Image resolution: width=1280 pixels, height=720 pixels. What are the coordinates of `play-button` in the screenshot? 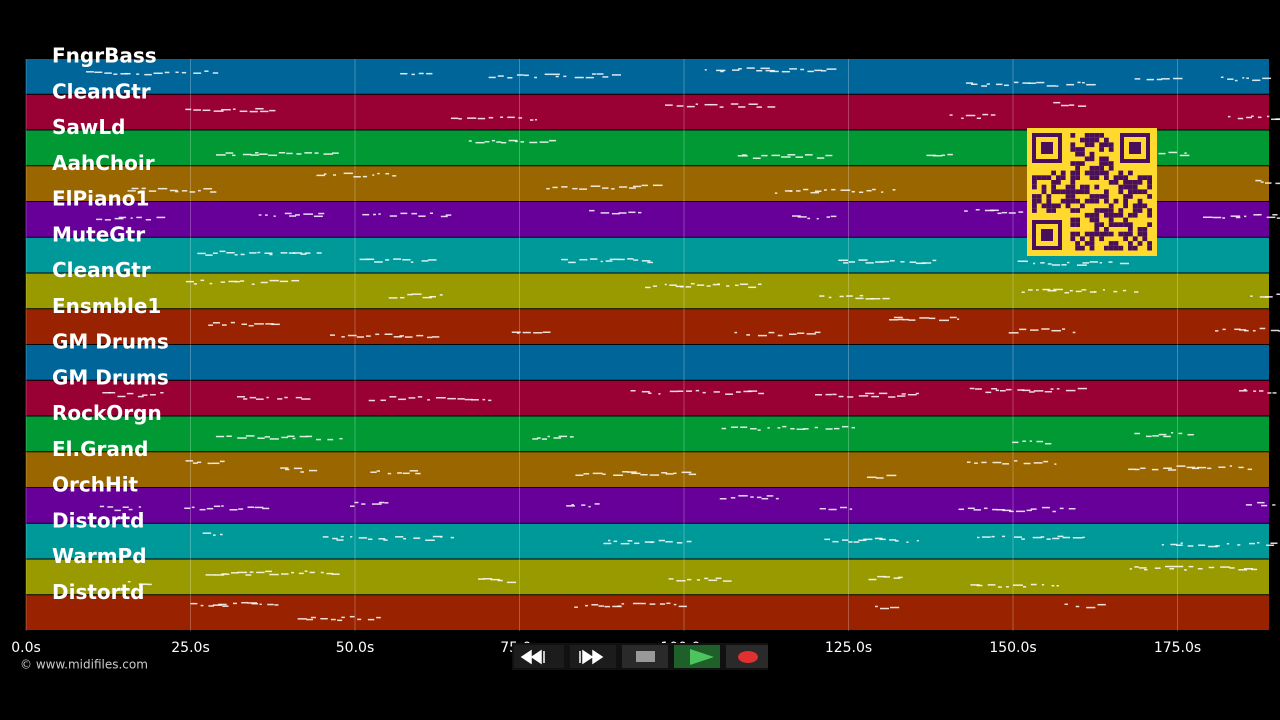 It's located at (697, 656).